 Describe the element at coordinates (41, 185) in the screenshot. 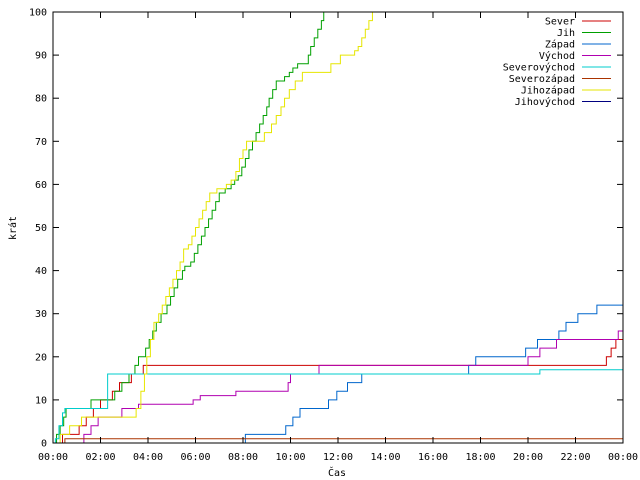

I see `y-tick-label: 60` at that location.